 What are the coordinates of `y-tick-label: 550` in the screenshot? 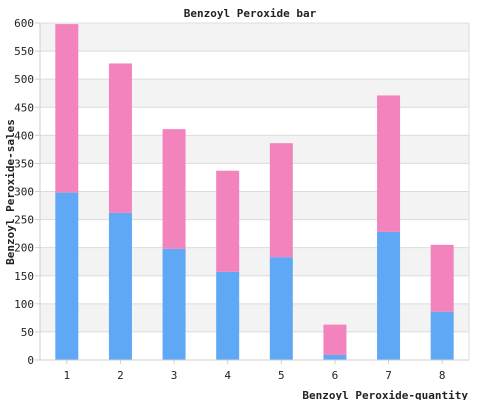 It's located at (24, 51).